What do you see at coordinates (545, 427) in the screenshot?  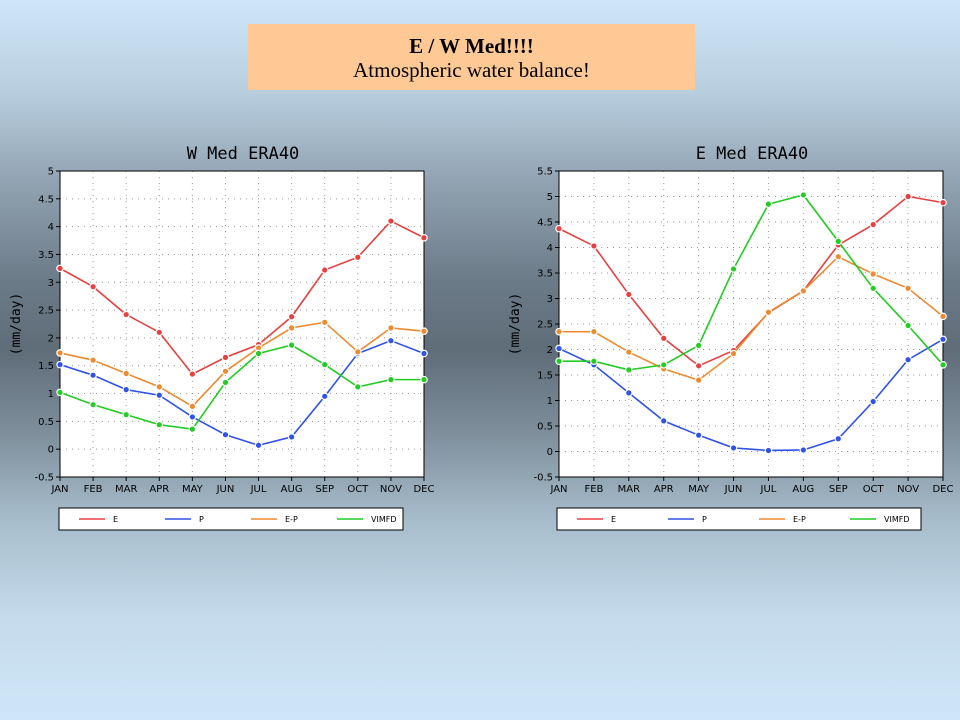 I see `y-tick-label: 0.5` at bounding box center [545, 427].